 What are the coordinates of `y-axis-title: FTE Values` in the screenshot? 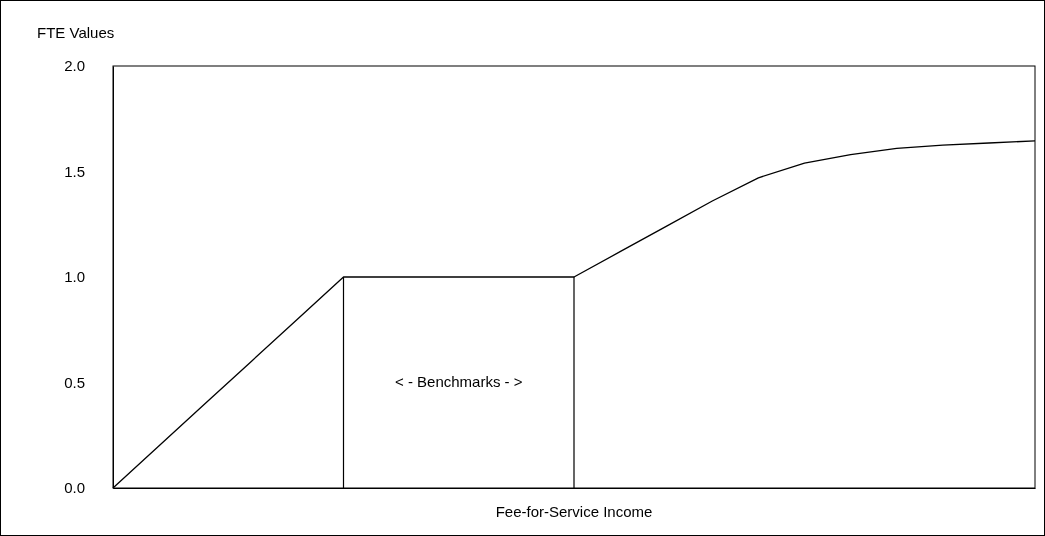 It's located at (76, 32).